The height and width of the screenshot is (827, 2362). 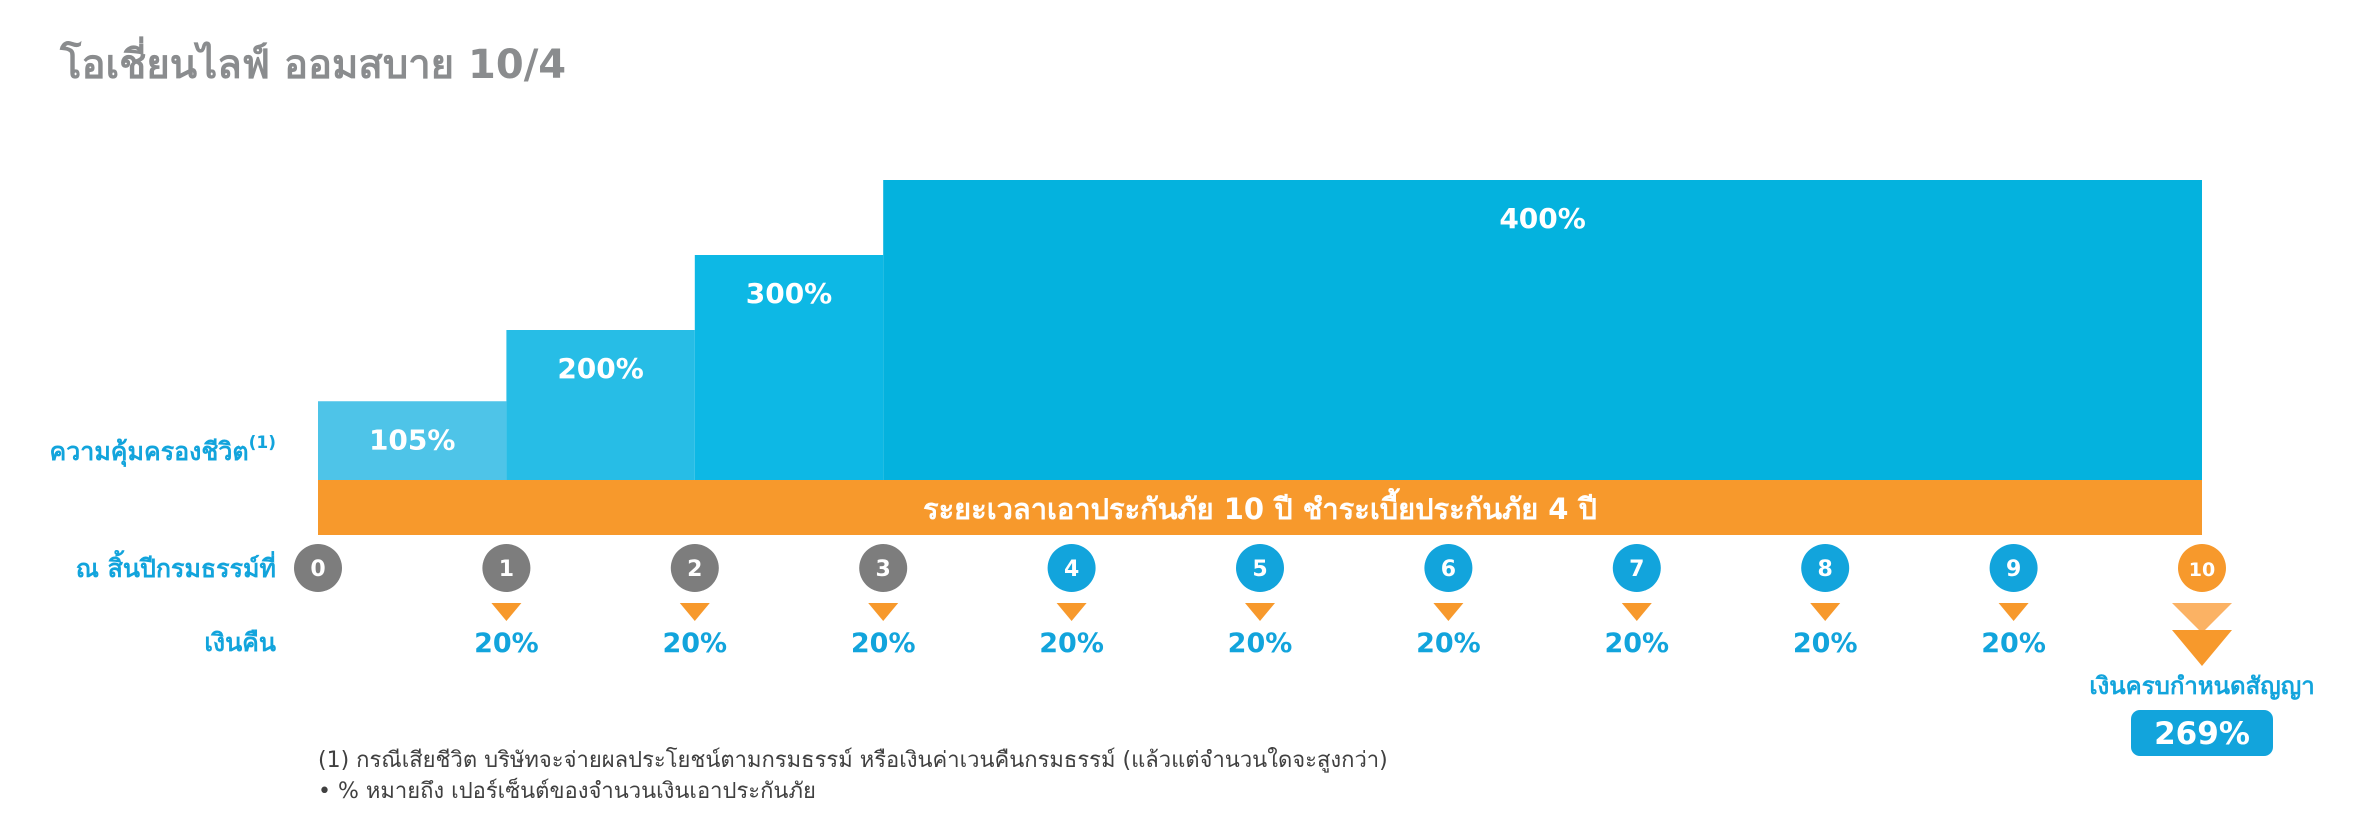 What do you see at coordinates (2202, 648) in the screenshot?
I see `maturity-arrow-lower` at bounding box center [2202, 648].